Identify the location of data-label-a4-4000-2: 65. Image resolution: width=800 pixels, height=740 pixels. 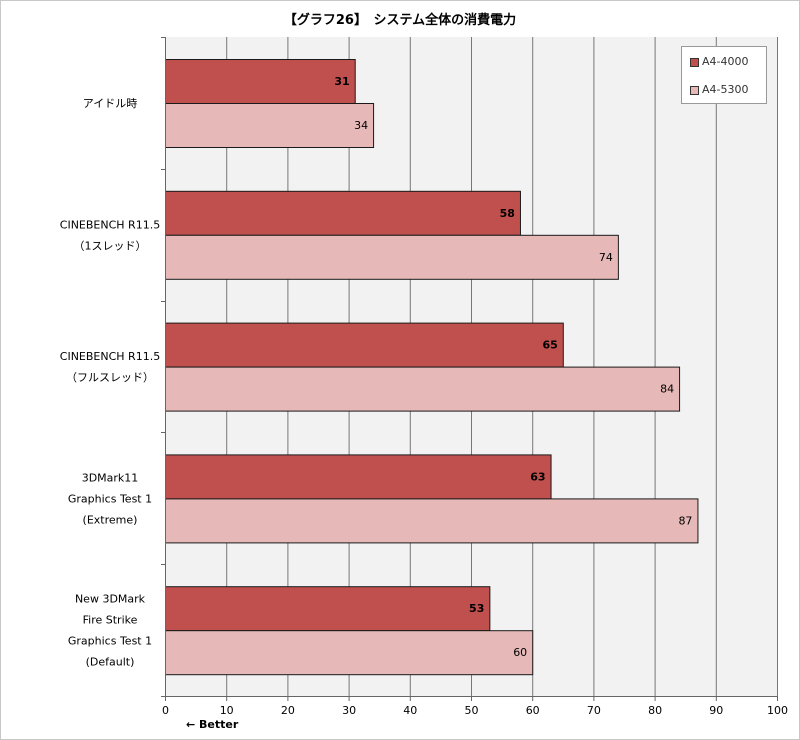
(549, 345).